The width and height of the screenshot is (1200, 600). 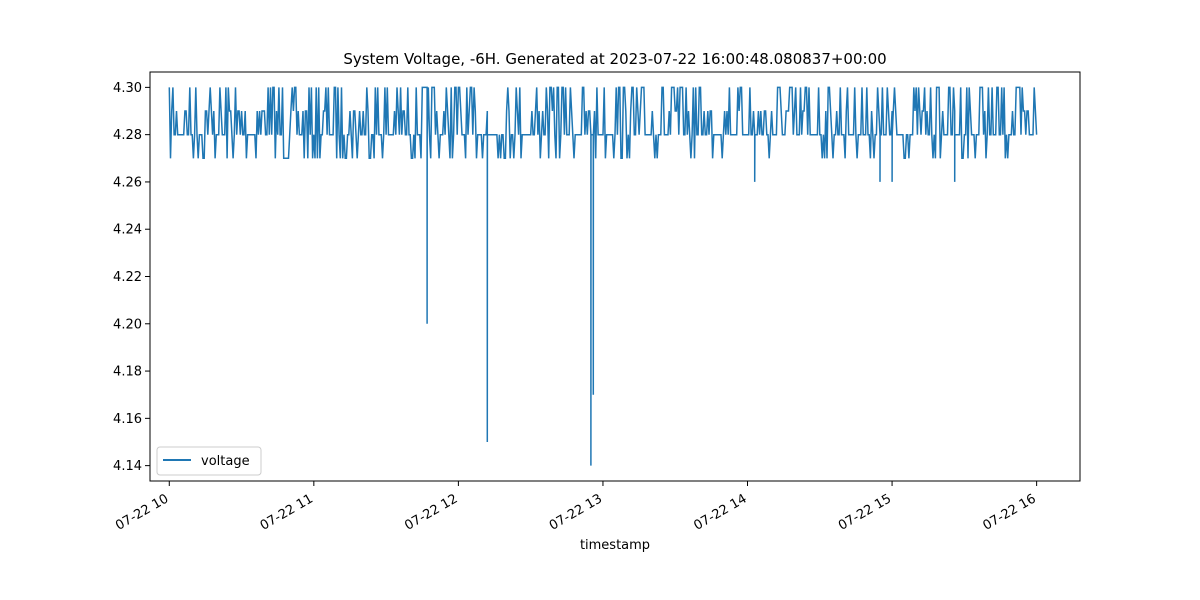 I want to click on x-tick-label: 07-22 11, so click(x=287, y=512).